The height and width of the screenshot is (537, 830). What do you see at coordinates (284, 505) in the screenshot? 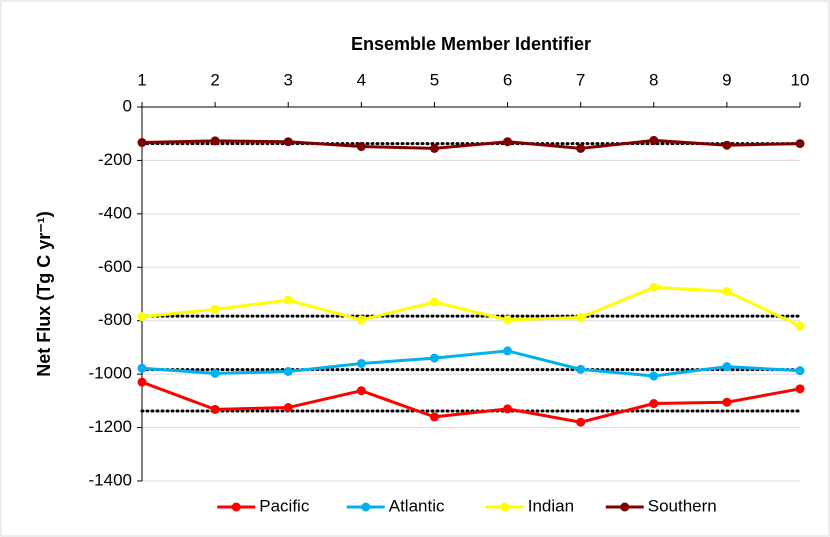
I see `legend-label: Pacific` at bounding box center [284, 505].